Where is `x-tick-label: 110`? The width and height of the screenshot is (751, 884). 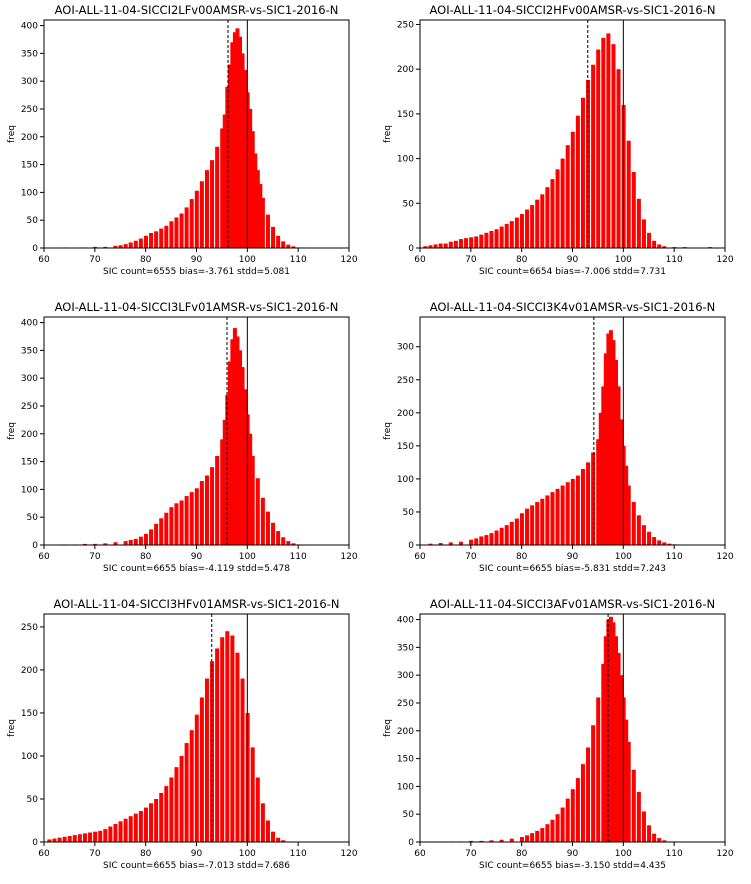 x-tick-label: 110 is located at coordinates (674, 854).